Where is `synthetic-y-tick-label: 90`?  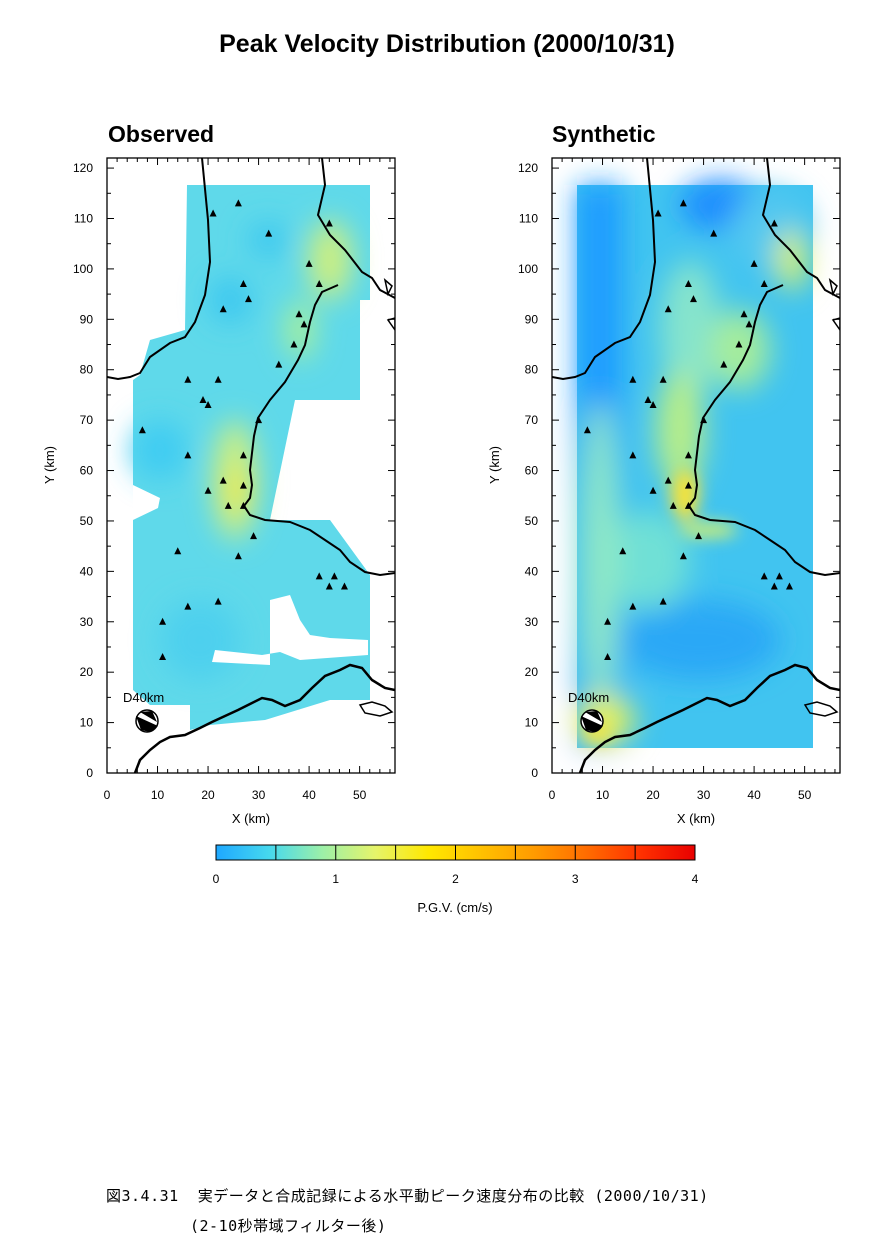 synthetic-y-tick-label: 90 is located at coordinates (532, 319).